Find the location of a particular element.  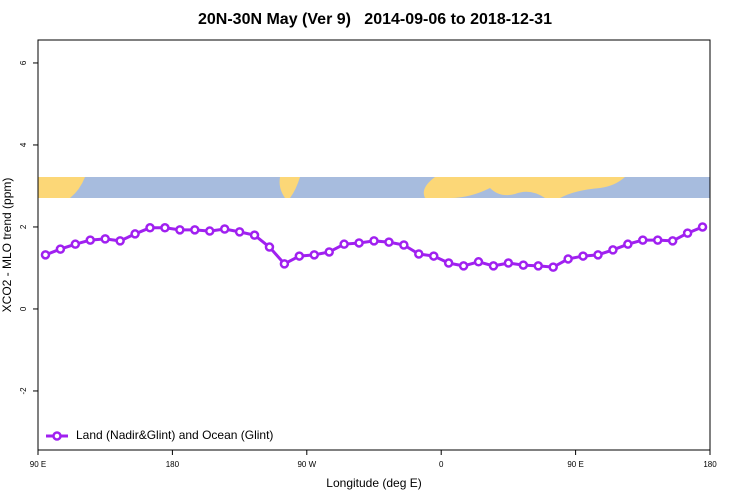

legend-marker is located at coordinates (57, 436).